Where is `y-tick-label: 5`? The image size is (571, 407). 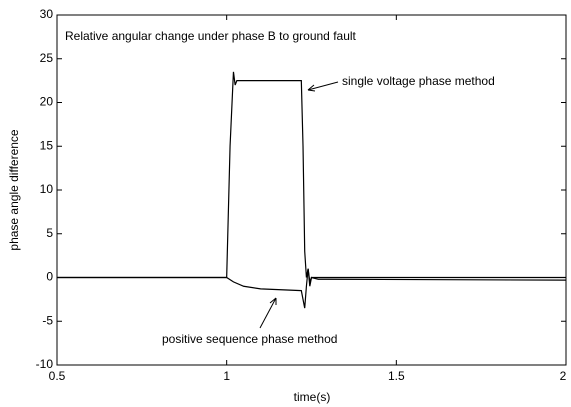 y-tick-label: 5 is located at coordinates (49, 233).